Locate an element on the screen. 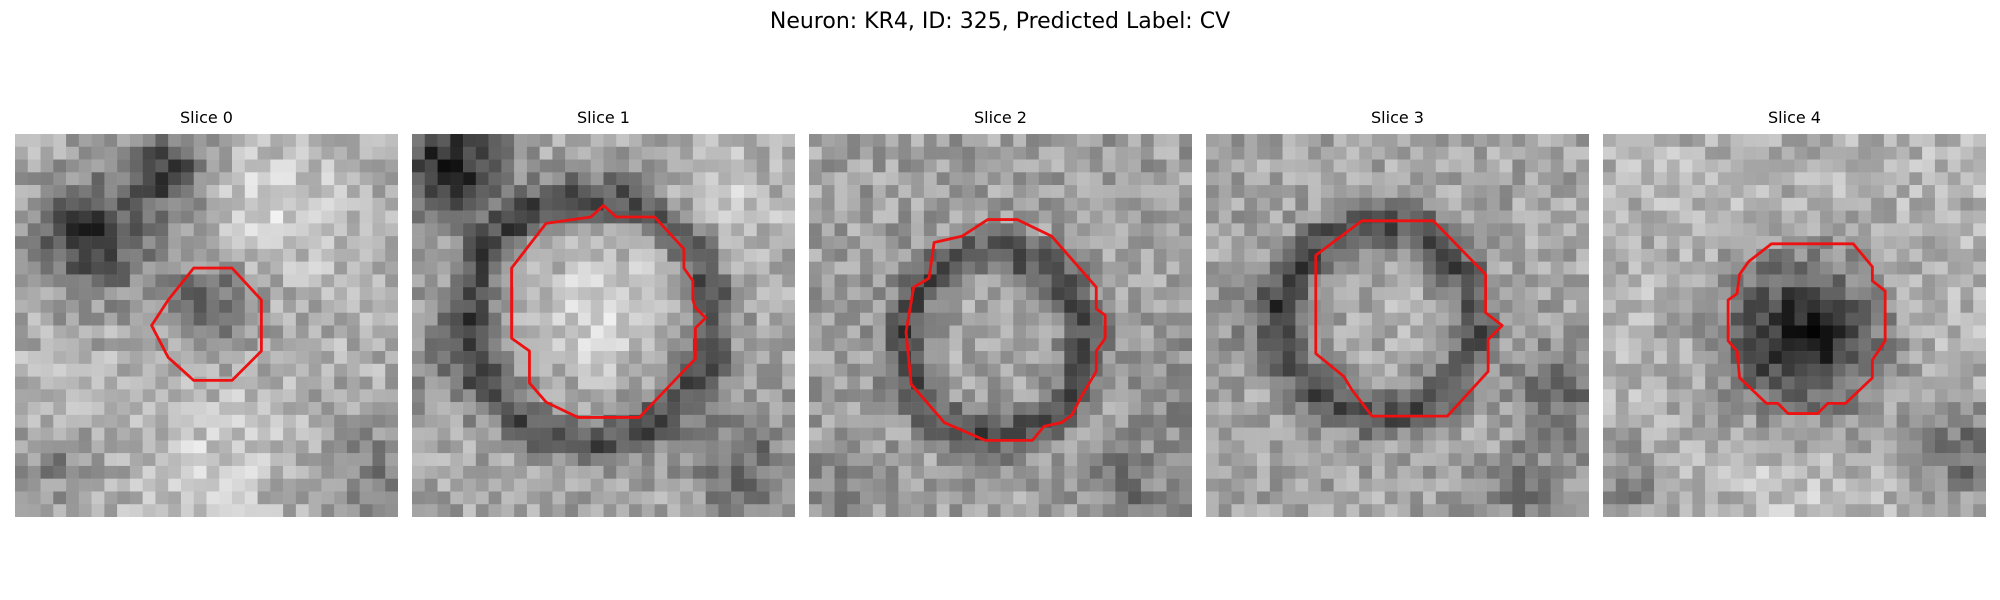 The width and height of the screenshot is (2000, 600). slice-panel-0: Slice 0 is located at coordinates (206, 312).